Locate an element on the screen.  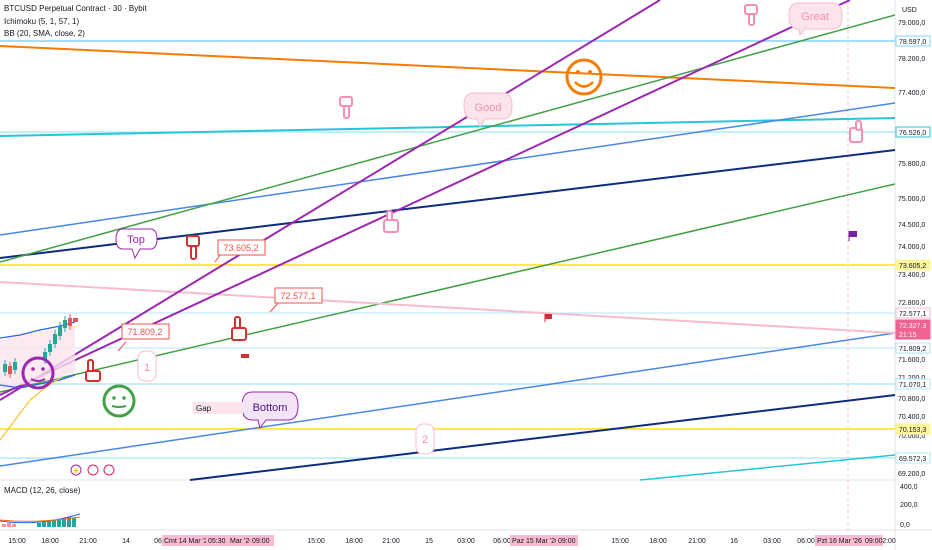
price-tag-text: 72.577,1 is located at coordinates (912, 314).